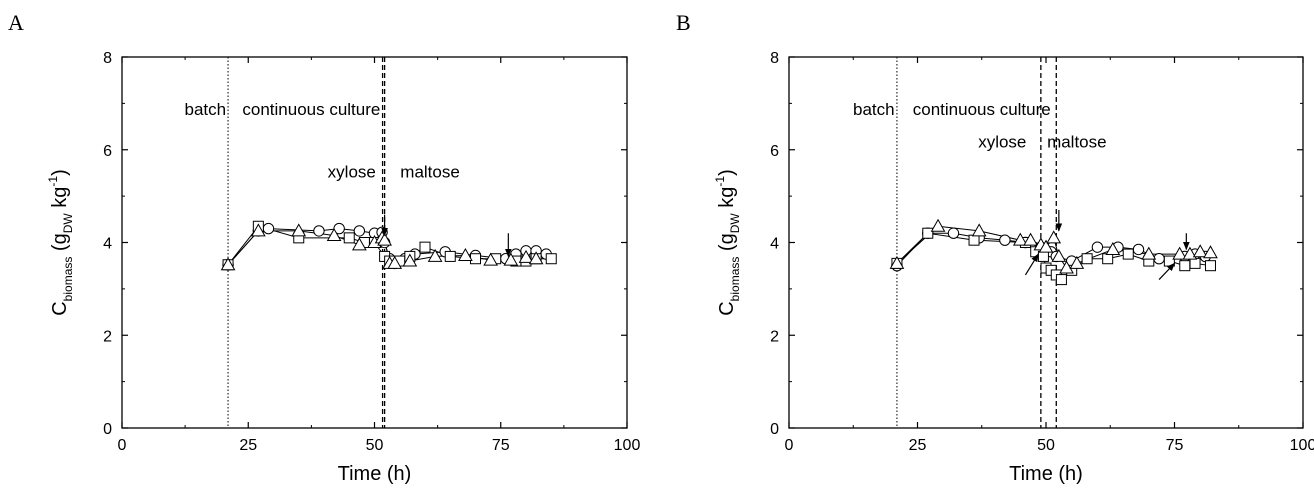 The height and width of the screenshot is (496, 1314). What do you see at coordinates (1002, 141) in the screenshot?
I see `annotation-label: xylose` at bounding box center [1002, 141].